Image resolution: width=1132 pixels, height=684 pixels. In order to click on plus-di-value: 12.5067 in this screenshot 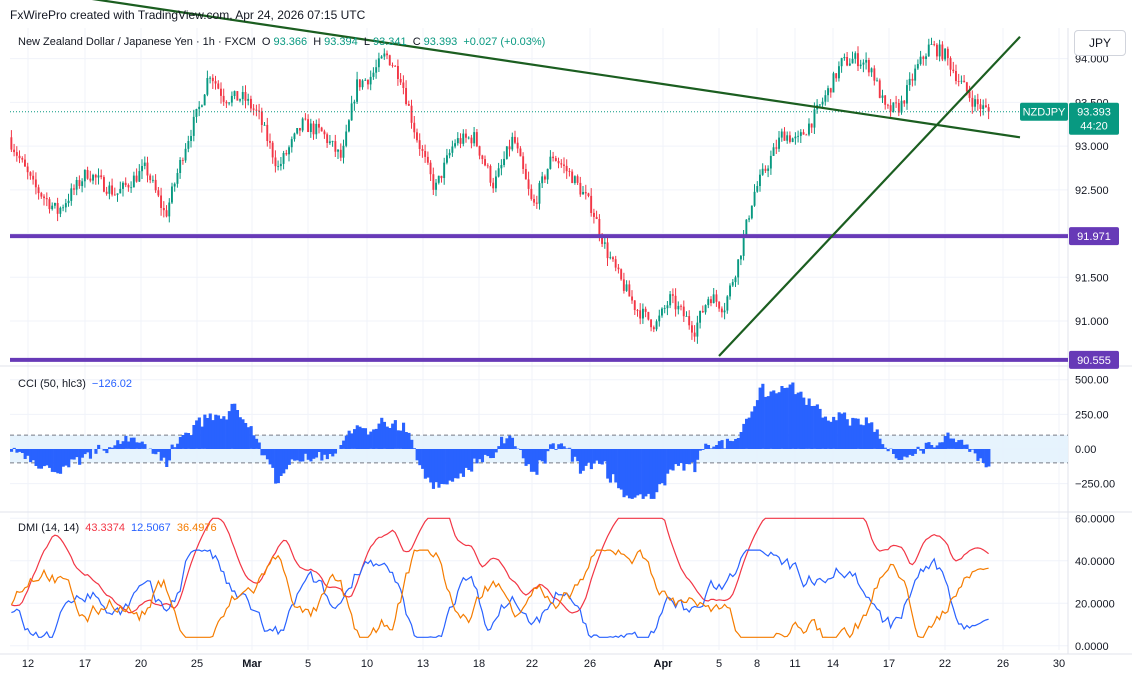, I will do `click(151, 528)`.